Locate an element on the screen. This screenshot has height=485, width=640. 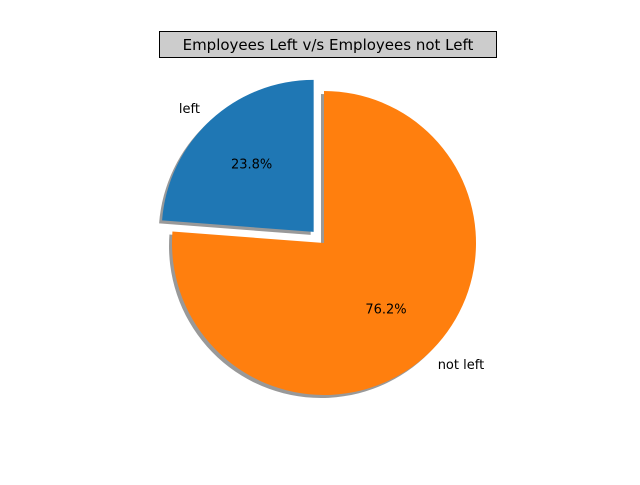
pie-label-left: left is located at coordinates (189, 109).